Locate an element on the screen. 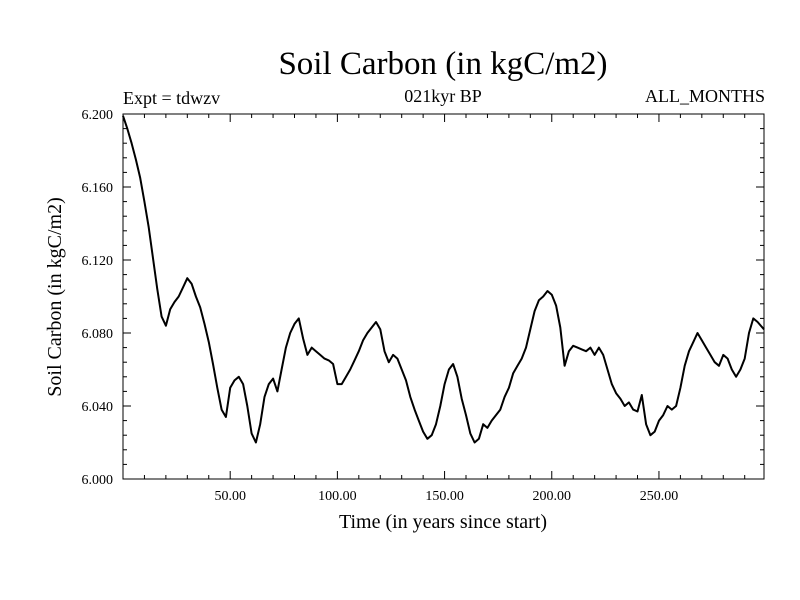 The width and height of the screenshot is (800, 600). x-axis-label: Time (in years since start) is located at coordinates (443, 522).